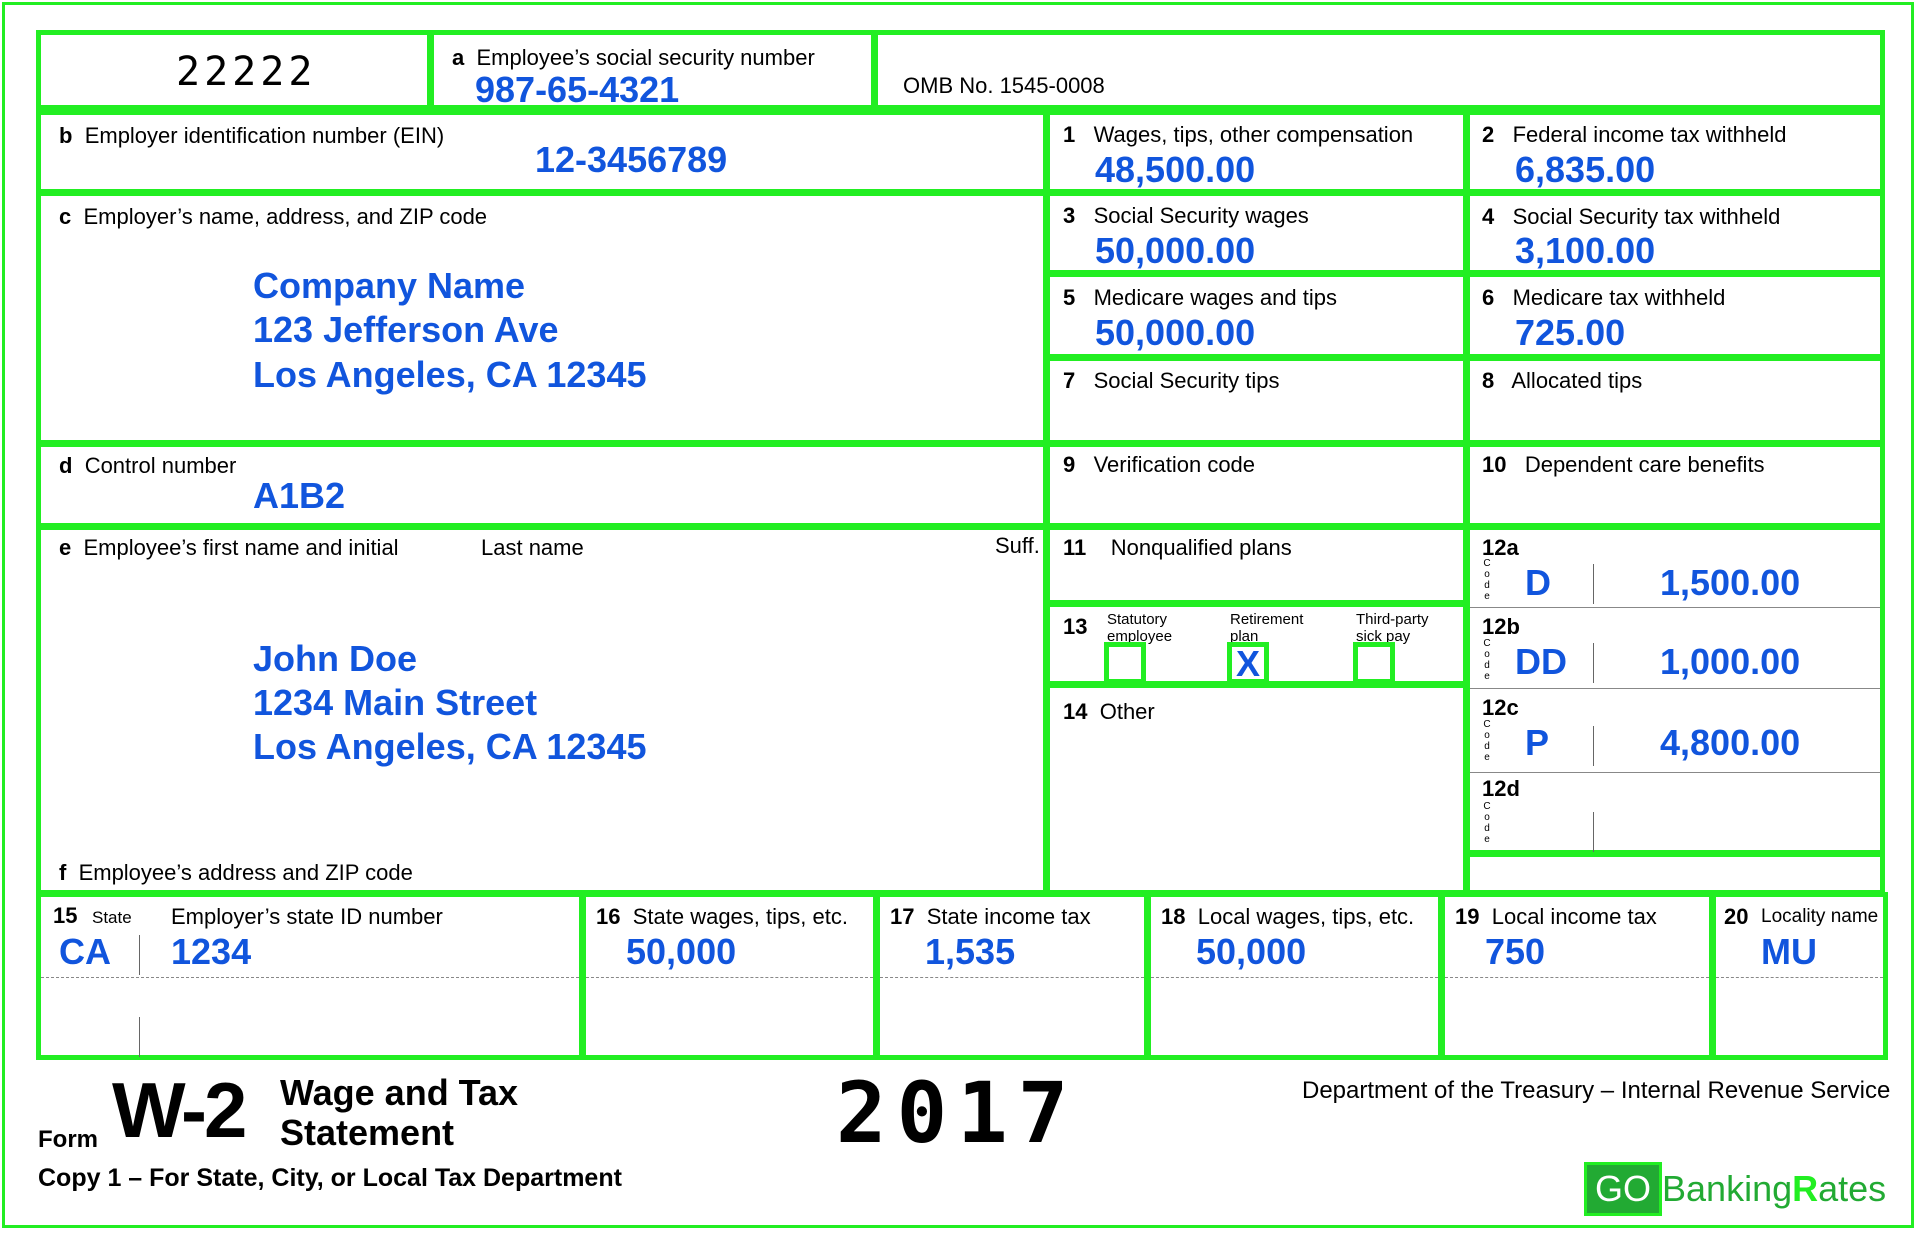  What do you see at coordinates (1392, 619) in the screenshot?
I see `third-party-text: Third-party` at bounding box center [1392, 619].